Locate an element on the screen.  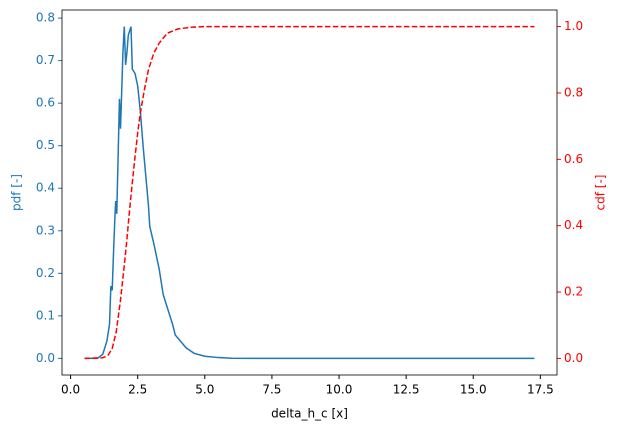
x-axis-label: delta_h_c [x] is located at coordinates (309, 414).